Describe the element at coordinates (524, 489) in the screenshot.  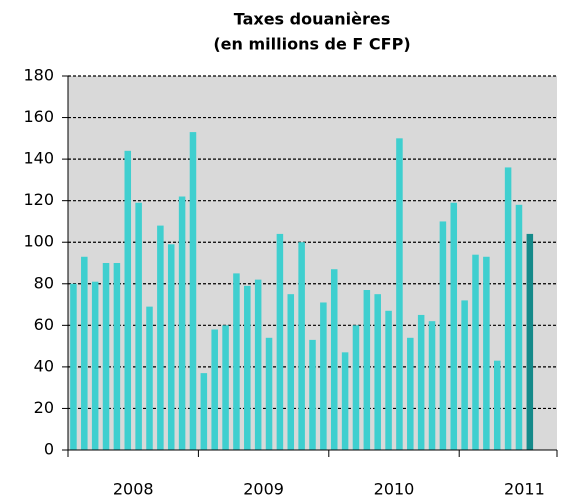
I see `x-tick-label: 2011` at that location.